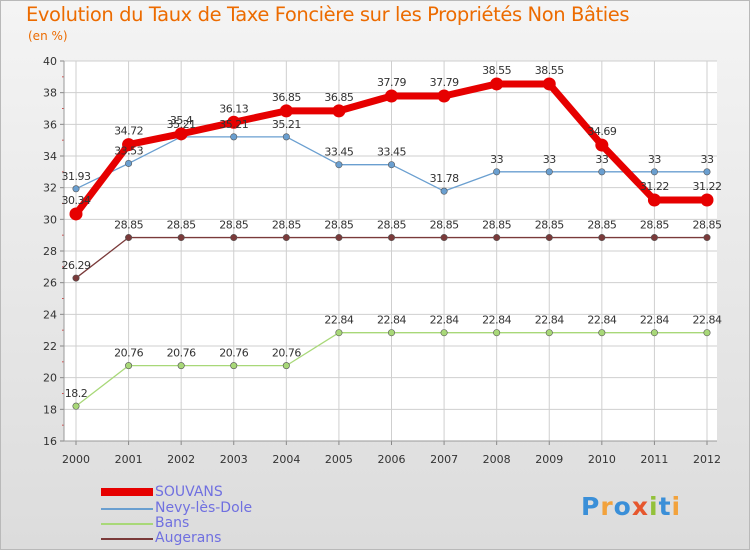 This screenshot has height=550, width=750. I want to click on y-tick-label: 26, so click(50, 283).